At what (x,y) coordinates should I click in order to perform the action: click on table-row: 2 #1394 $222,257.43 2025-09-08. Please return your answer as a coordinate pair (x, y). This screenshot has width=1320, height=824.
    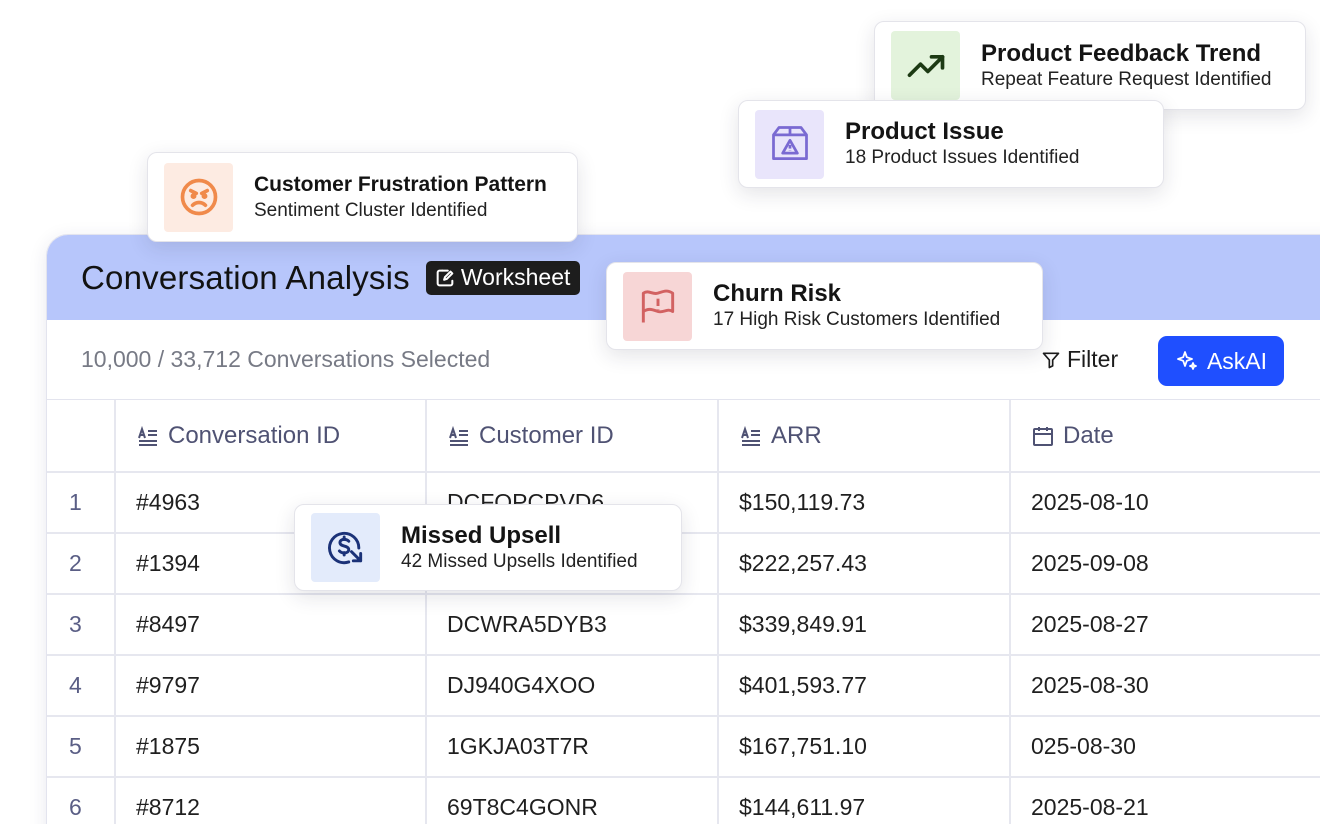
    Looking at the image, I should click on (683, 564).